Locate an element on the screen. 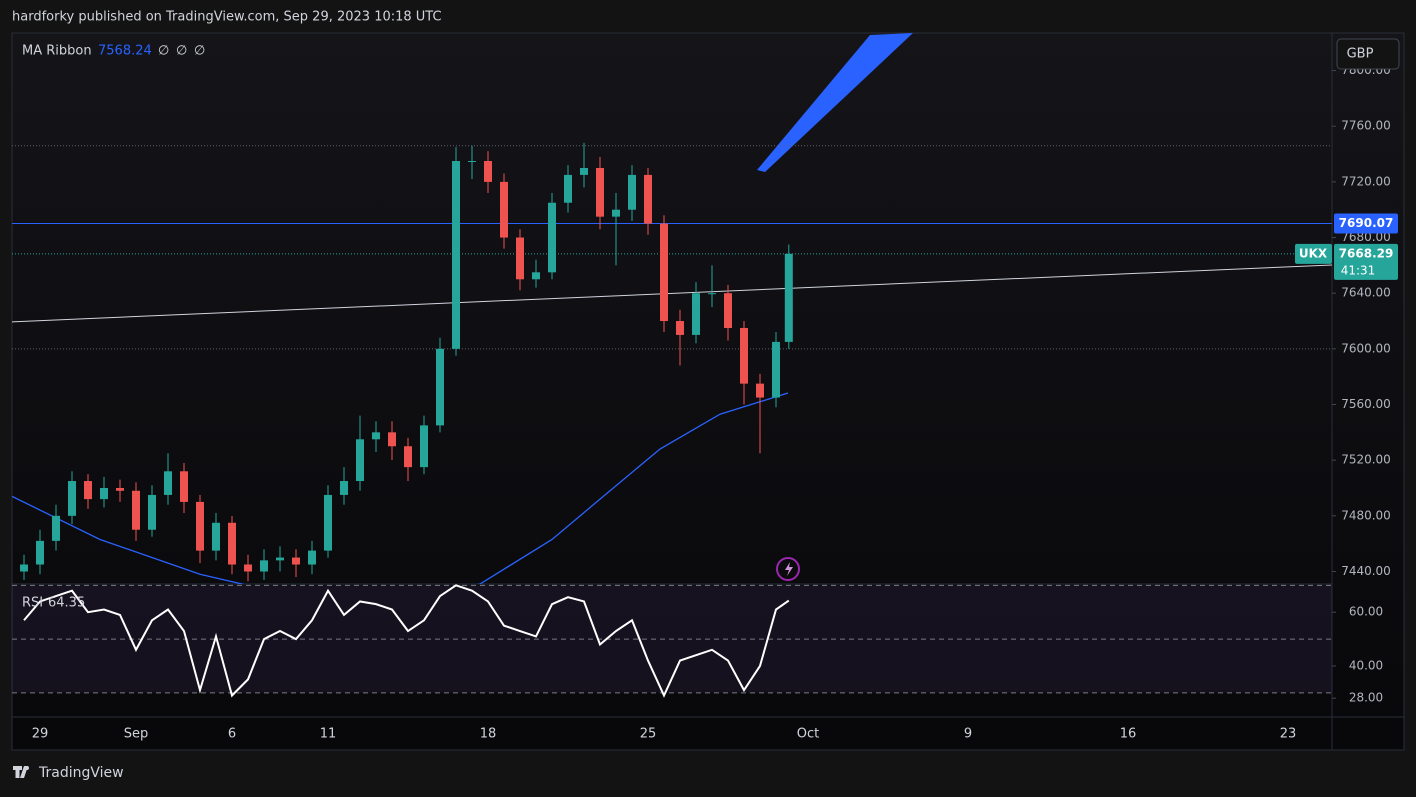  symbol-badge-text: UKX is located at coordinates (1313, 253).